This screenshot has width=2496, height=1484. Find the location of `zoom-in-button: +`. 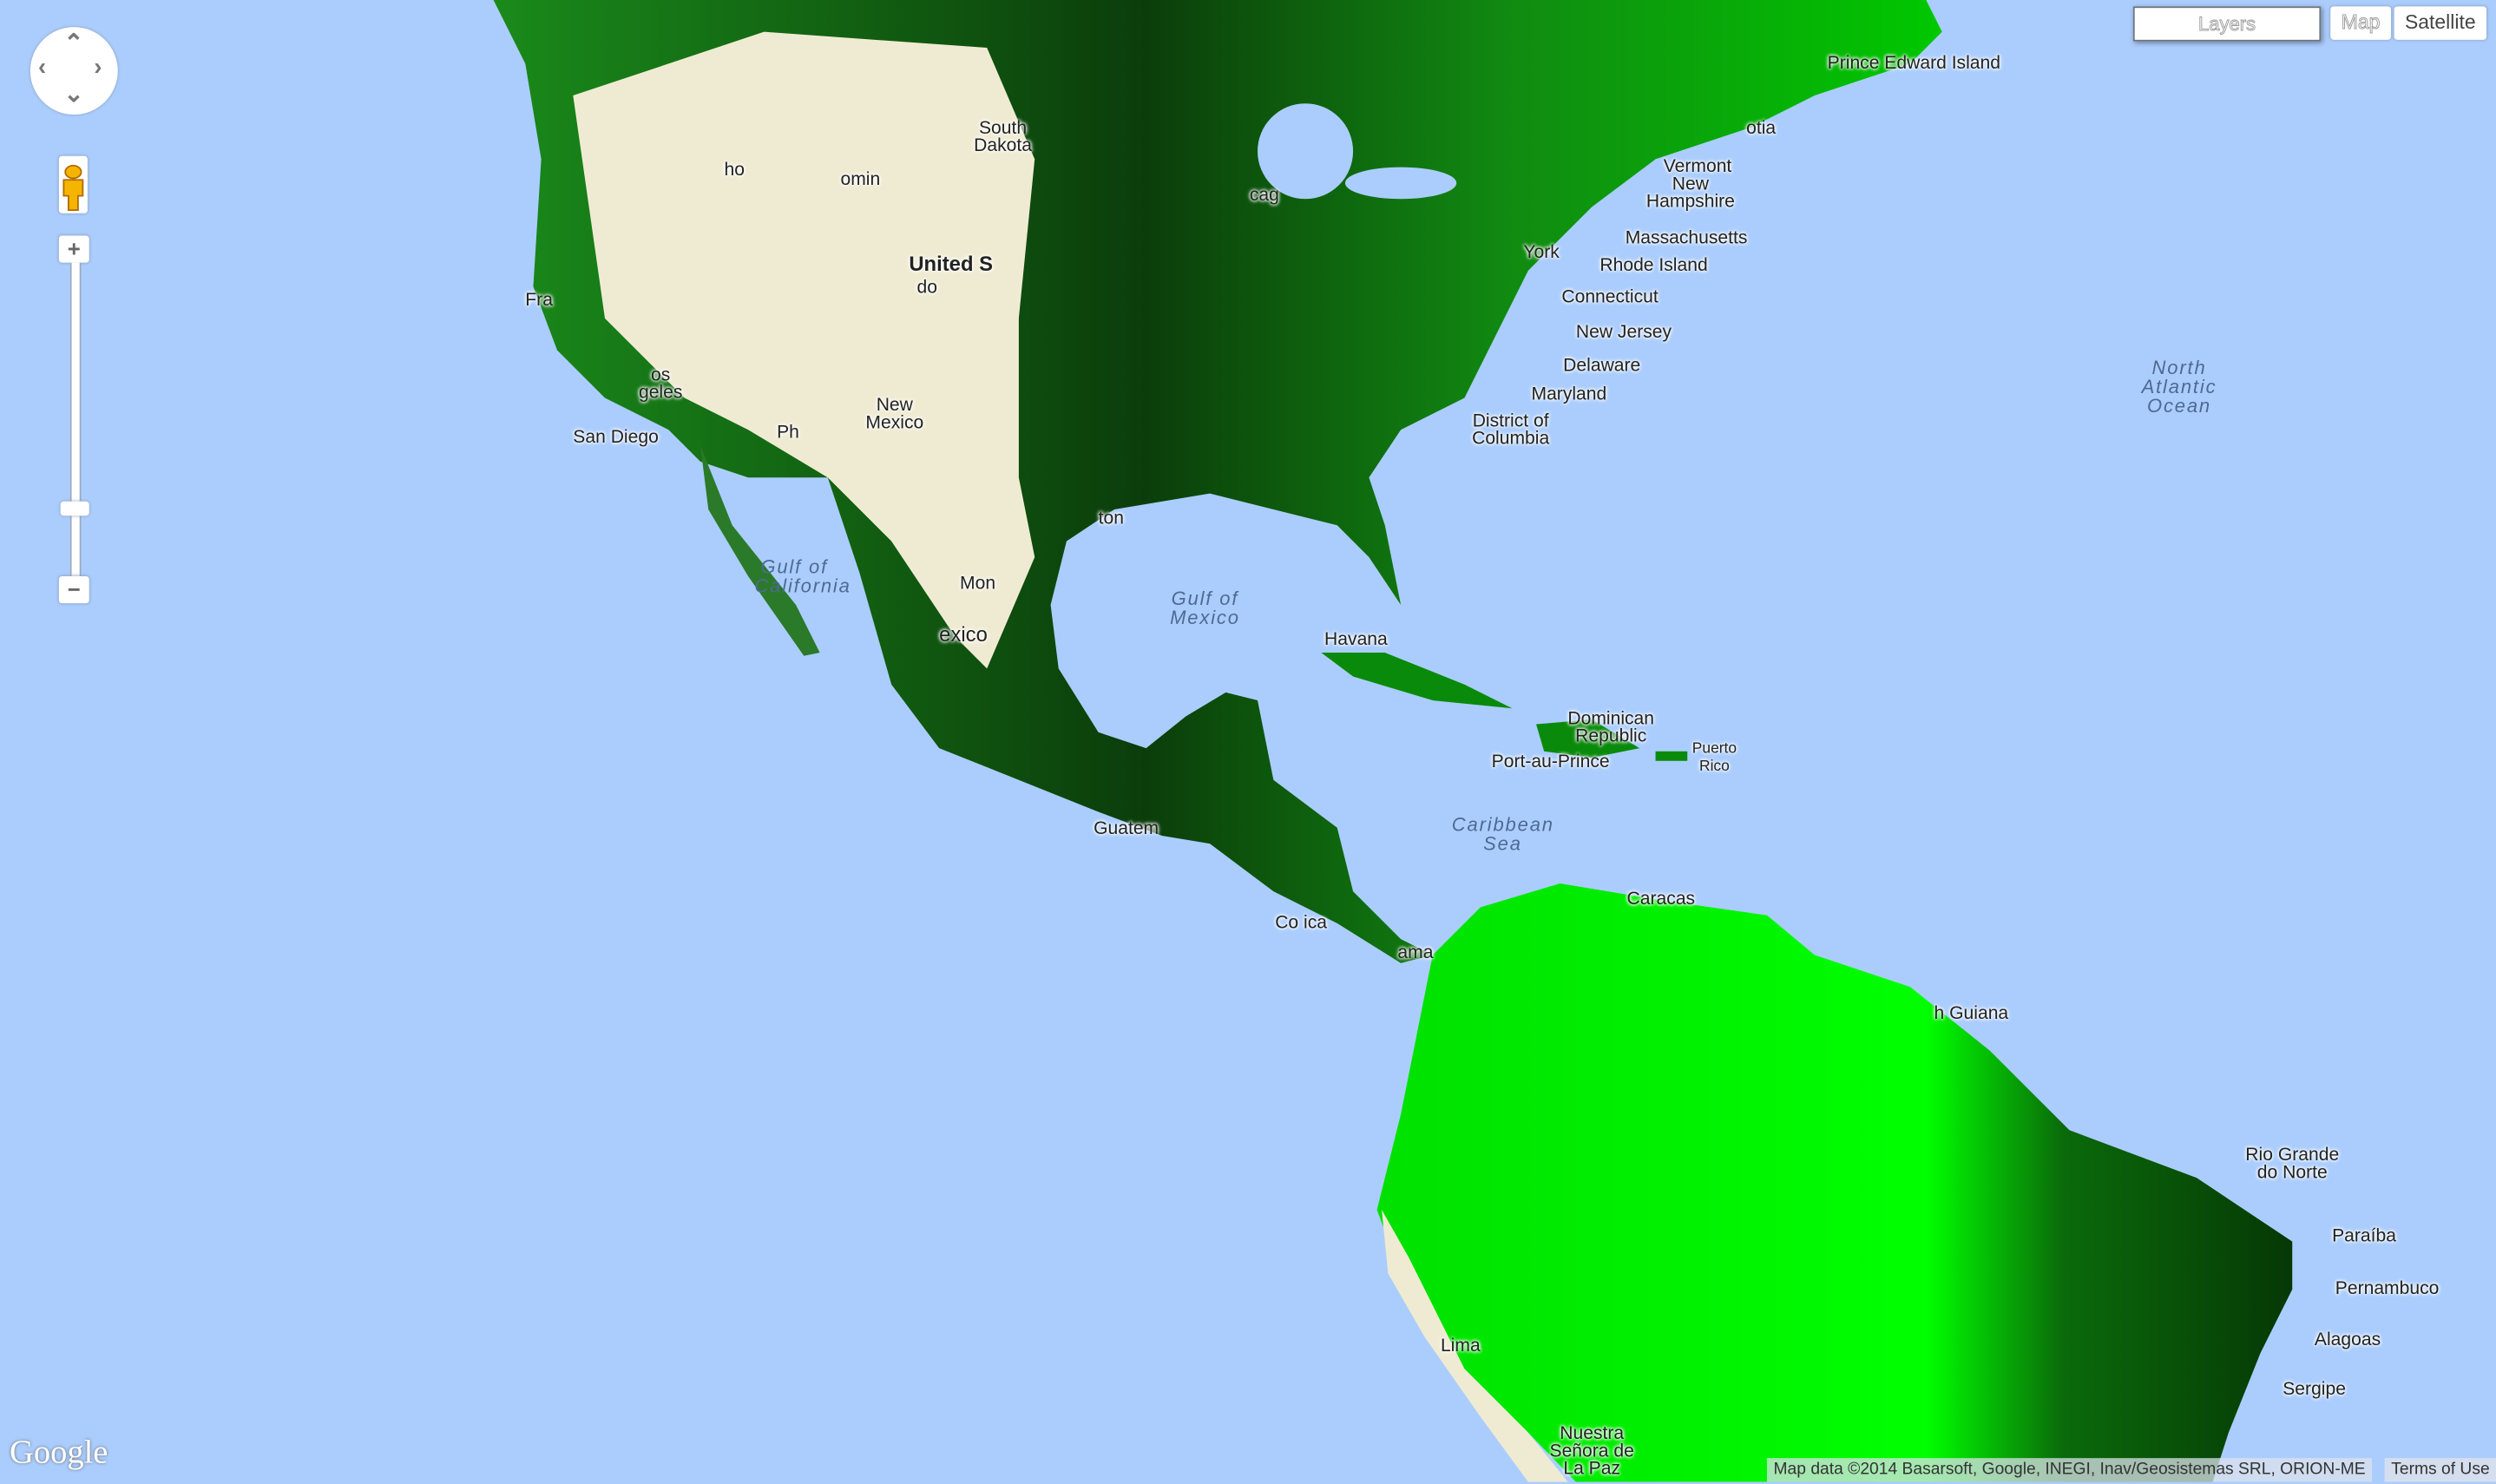

zoom-in-button: + is located at coordinates (73, 249).